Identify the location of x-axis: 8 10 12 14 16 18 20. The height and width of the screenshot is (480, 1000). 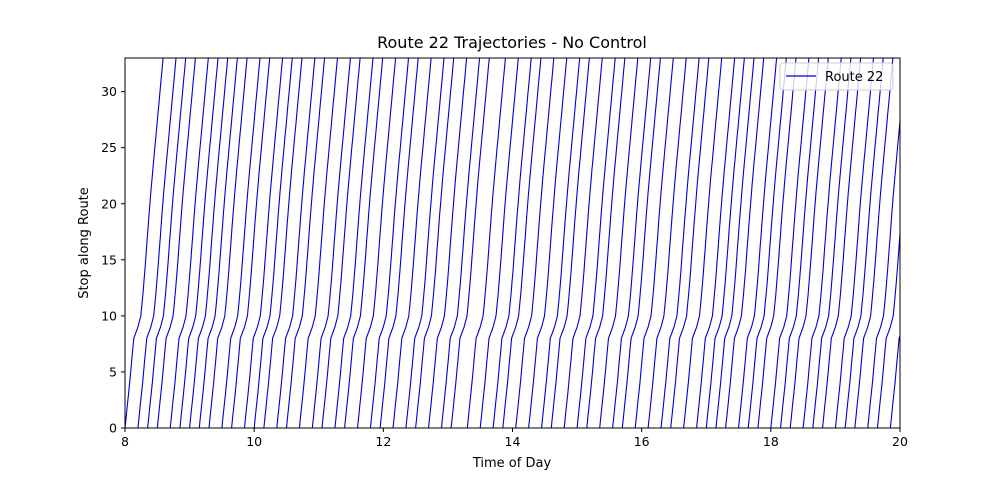
(514, 438).